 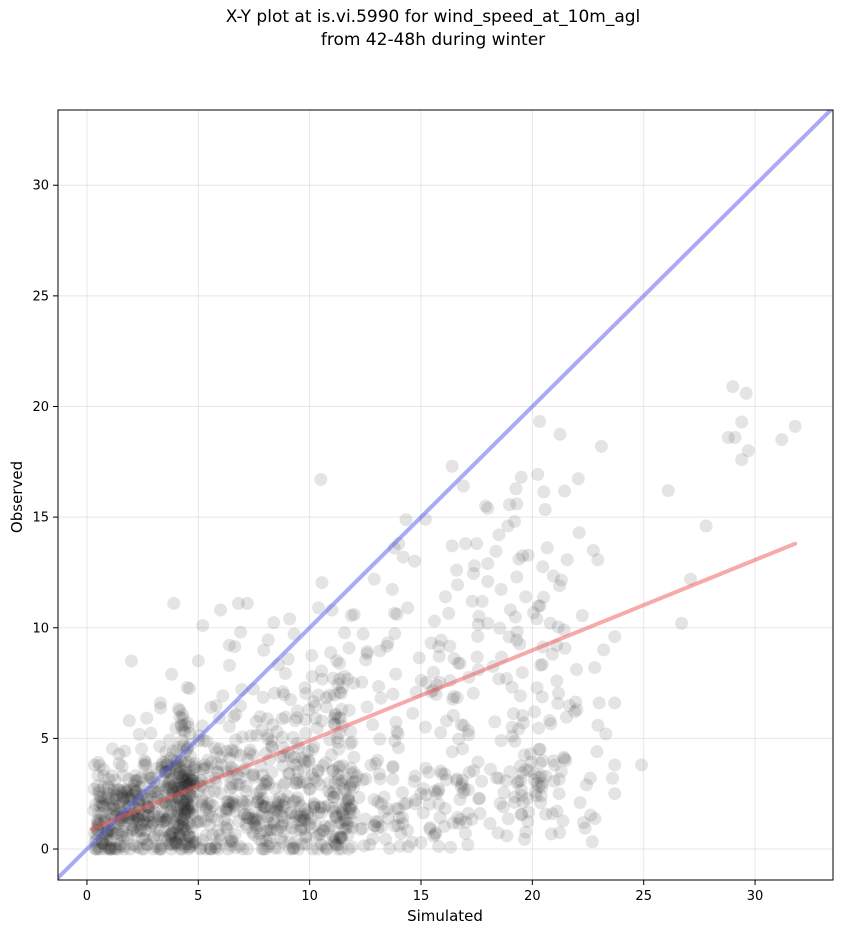 I want to click on y-axis-label: Observed, so click(x=17, y=497).